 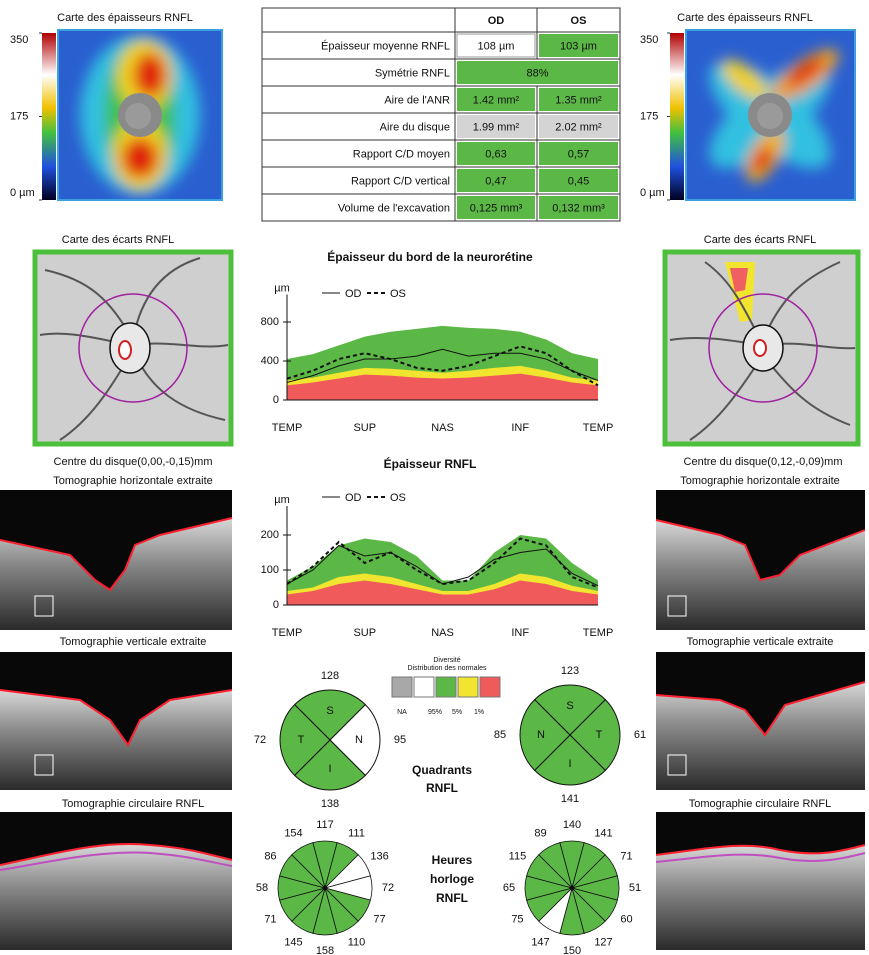 I want to click on clock-value: 86, so click(x=270, y=856).